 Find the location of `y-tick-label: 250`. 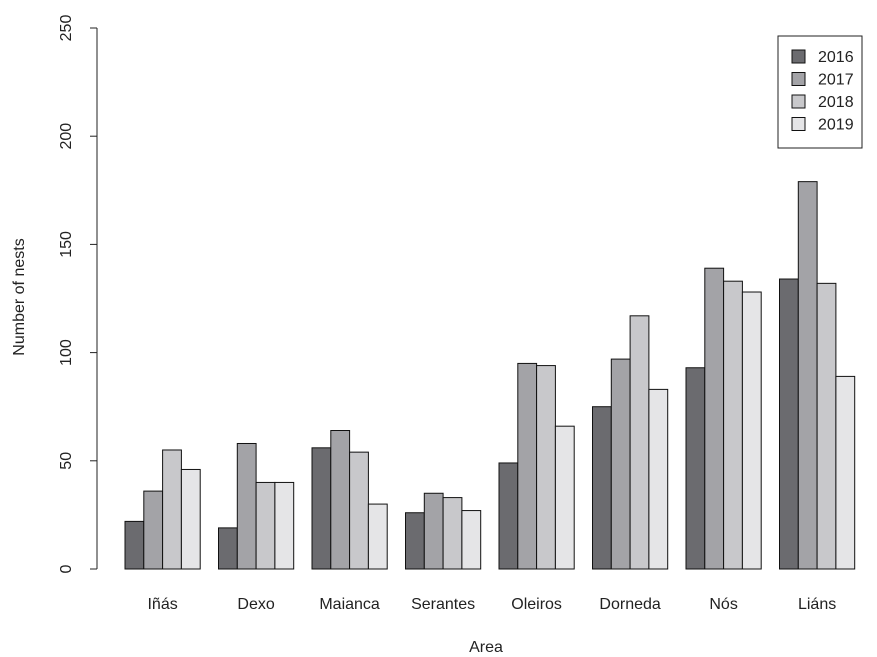

y-tick-label: 250 is located at coordinates (66, 28).